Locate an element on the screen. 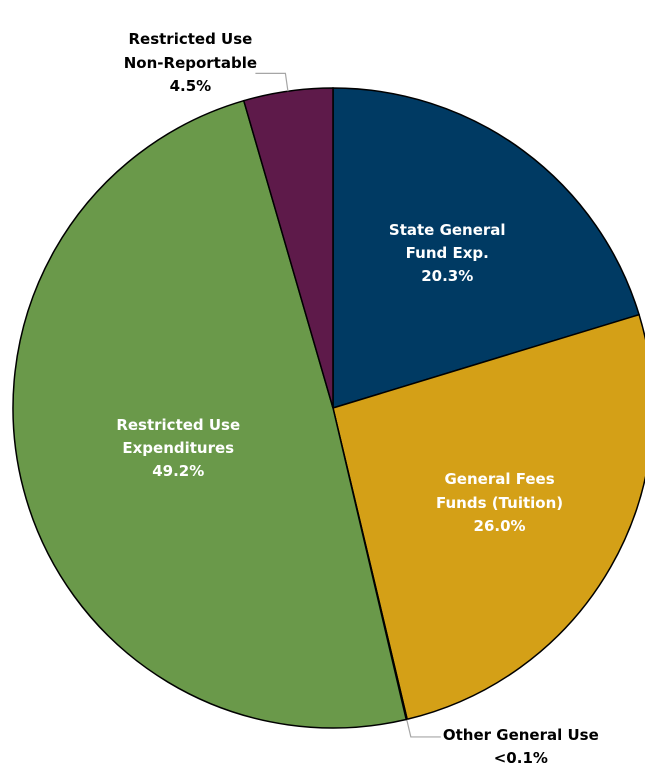 This screenshot has height=769, width=645. slice-label: Restricted Use Non-Reportable 4.5% is located at coordinates (190, 63).